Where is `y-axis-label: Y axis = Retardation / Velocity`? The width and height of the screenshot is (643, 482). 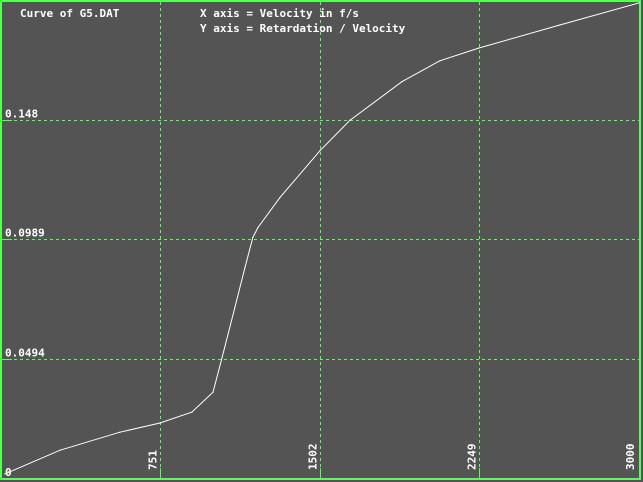 y-axis-label: Y axis = Retardation / Velocity is located at coordinates (303, 28).